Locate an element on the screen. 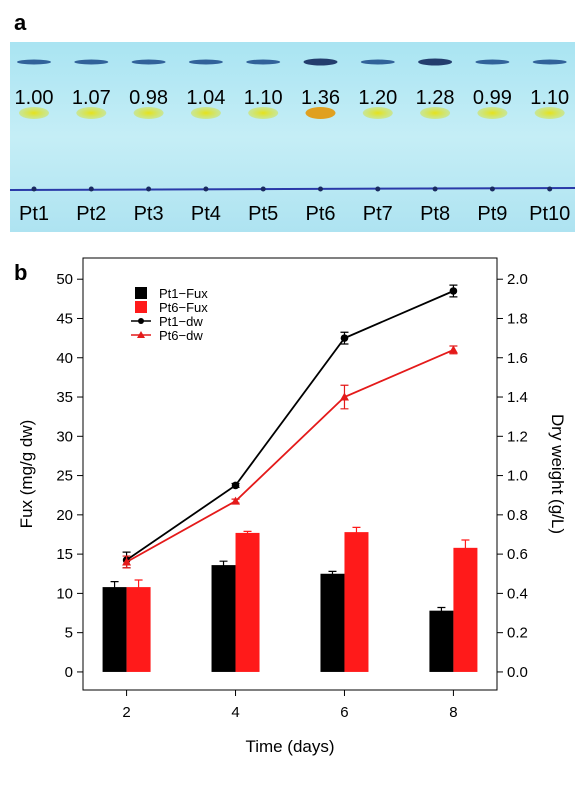 The image size is (585, 786). lane-label: Pt4 is located at coordinates (206, 214).